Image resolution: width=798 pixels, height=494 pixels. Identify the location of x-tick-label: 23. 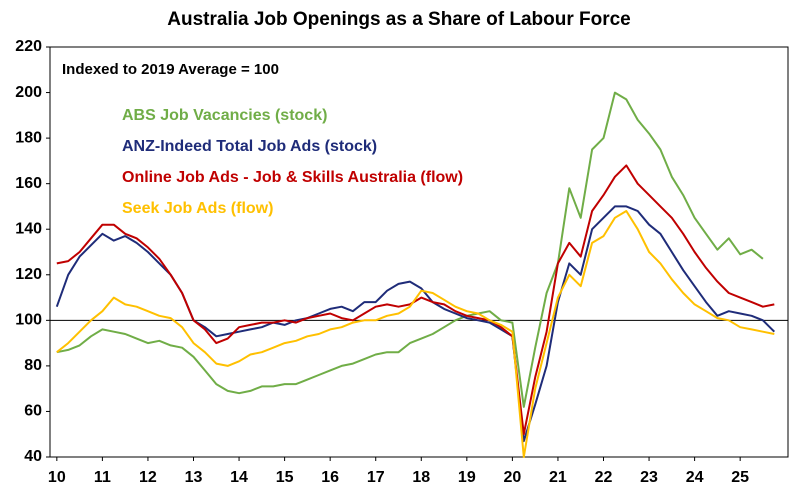
(649, 477).